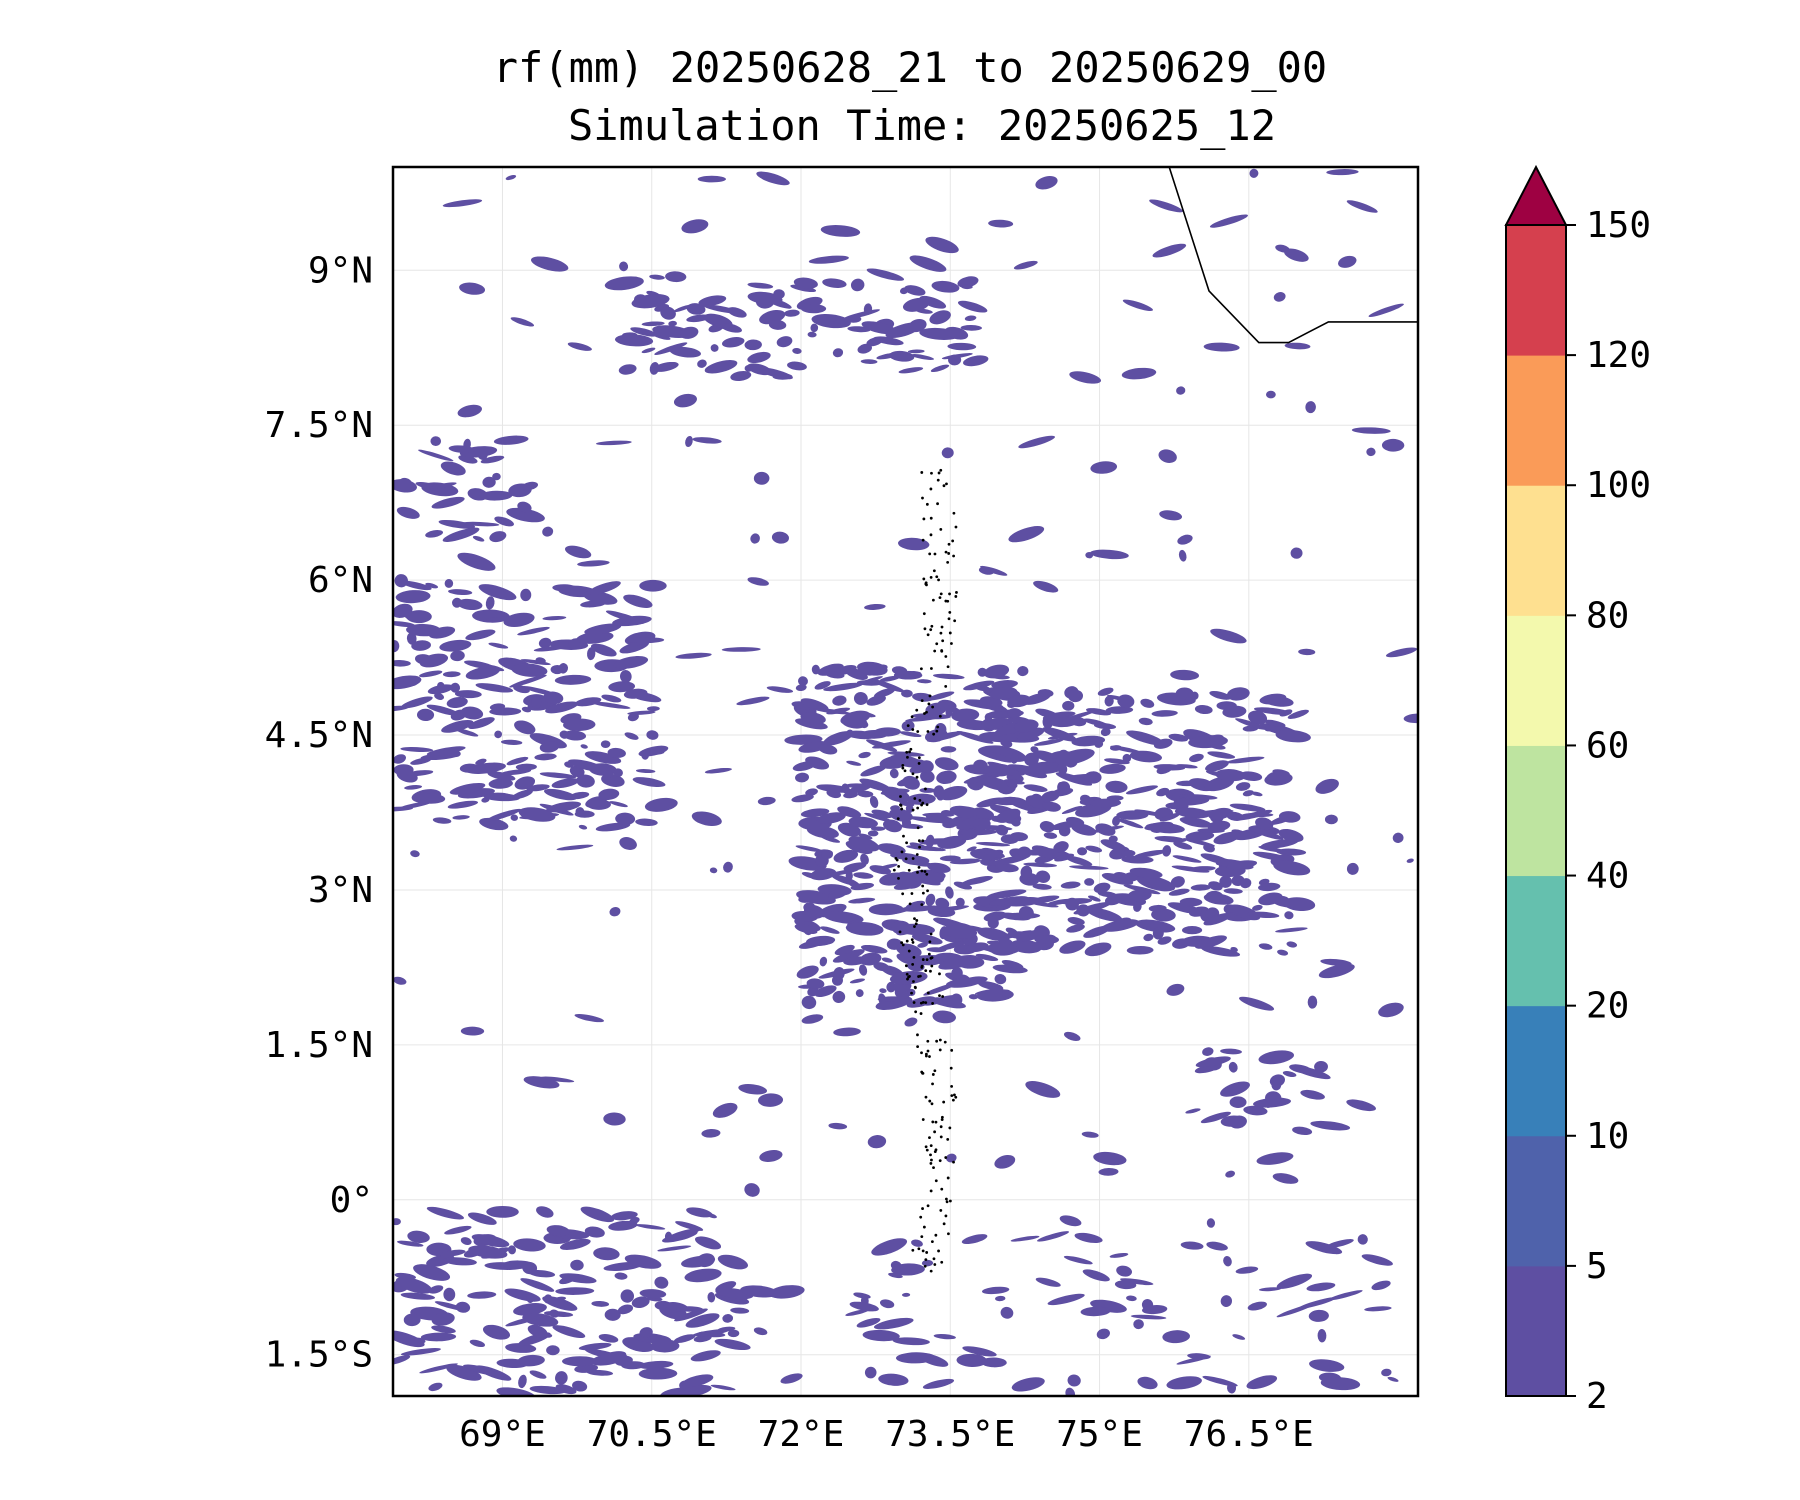 Image resolution: width=1800 pixels, height=1500 pixels. What do you see at coordinates (801, 1434) in the screenshot?
I see `x-tick-label: 72°E` at bounding box center [801, 1434].